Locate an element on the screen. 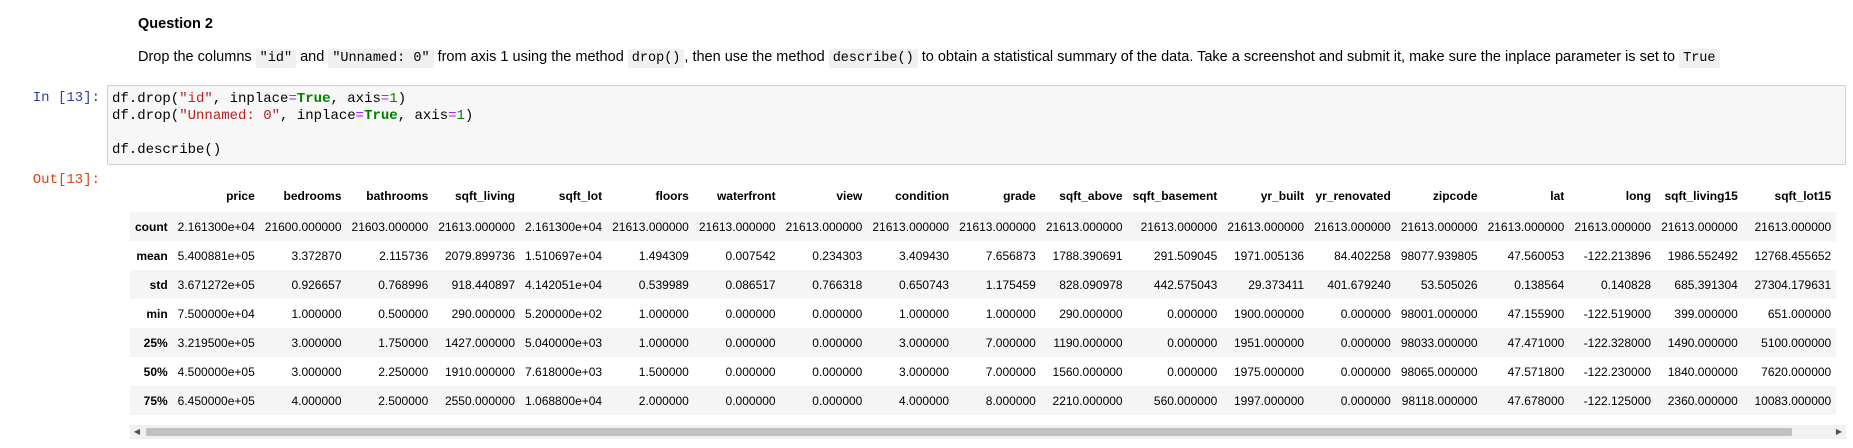 The width and height of the screenshot is (1853, 448). table-cell: 53.505026 is located at coordinates (1449, 284).